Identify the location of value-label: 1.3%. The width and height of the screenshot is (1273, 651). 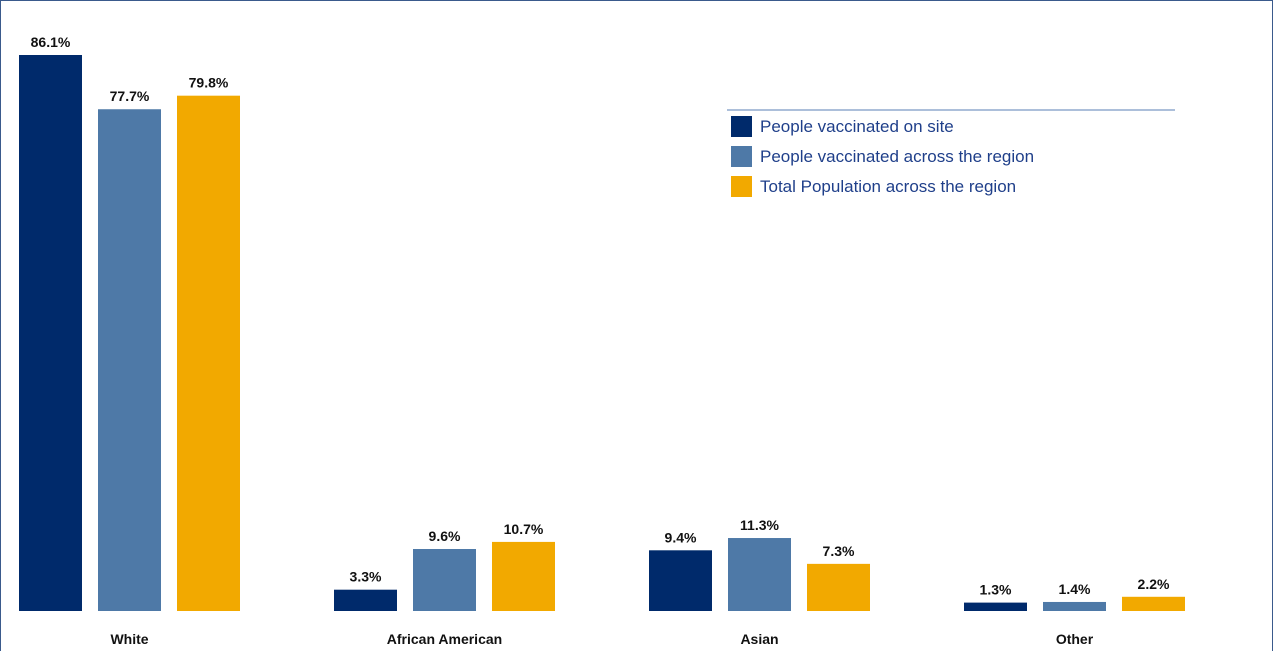
(996, 590).